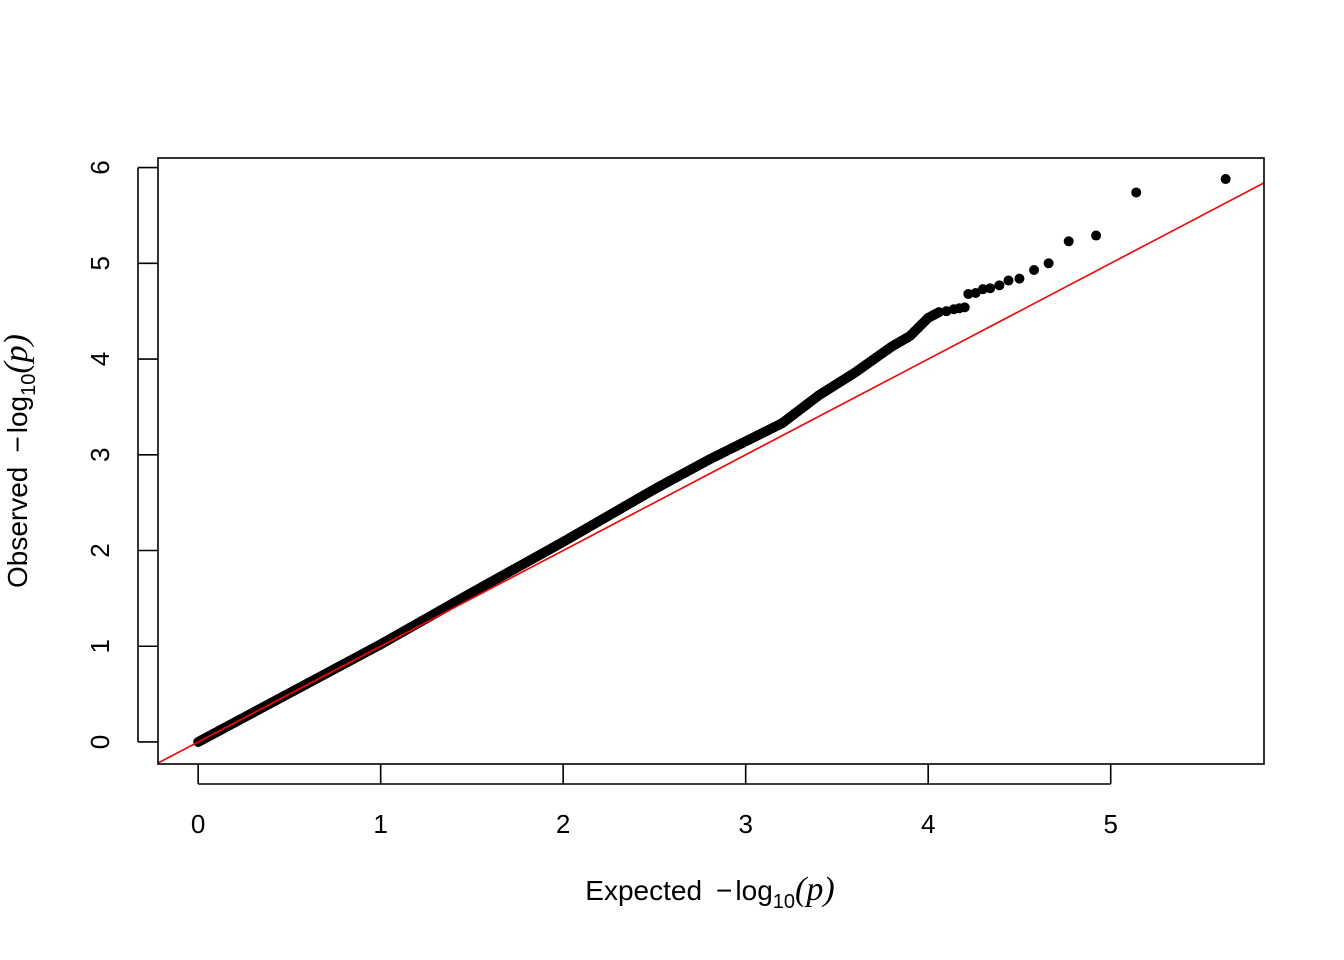 The width and height of the screenshot is (1344, 960). Describe the element at coordinates (100, 742) in the screenshot. I see `y-tick-label: 0` at that location.